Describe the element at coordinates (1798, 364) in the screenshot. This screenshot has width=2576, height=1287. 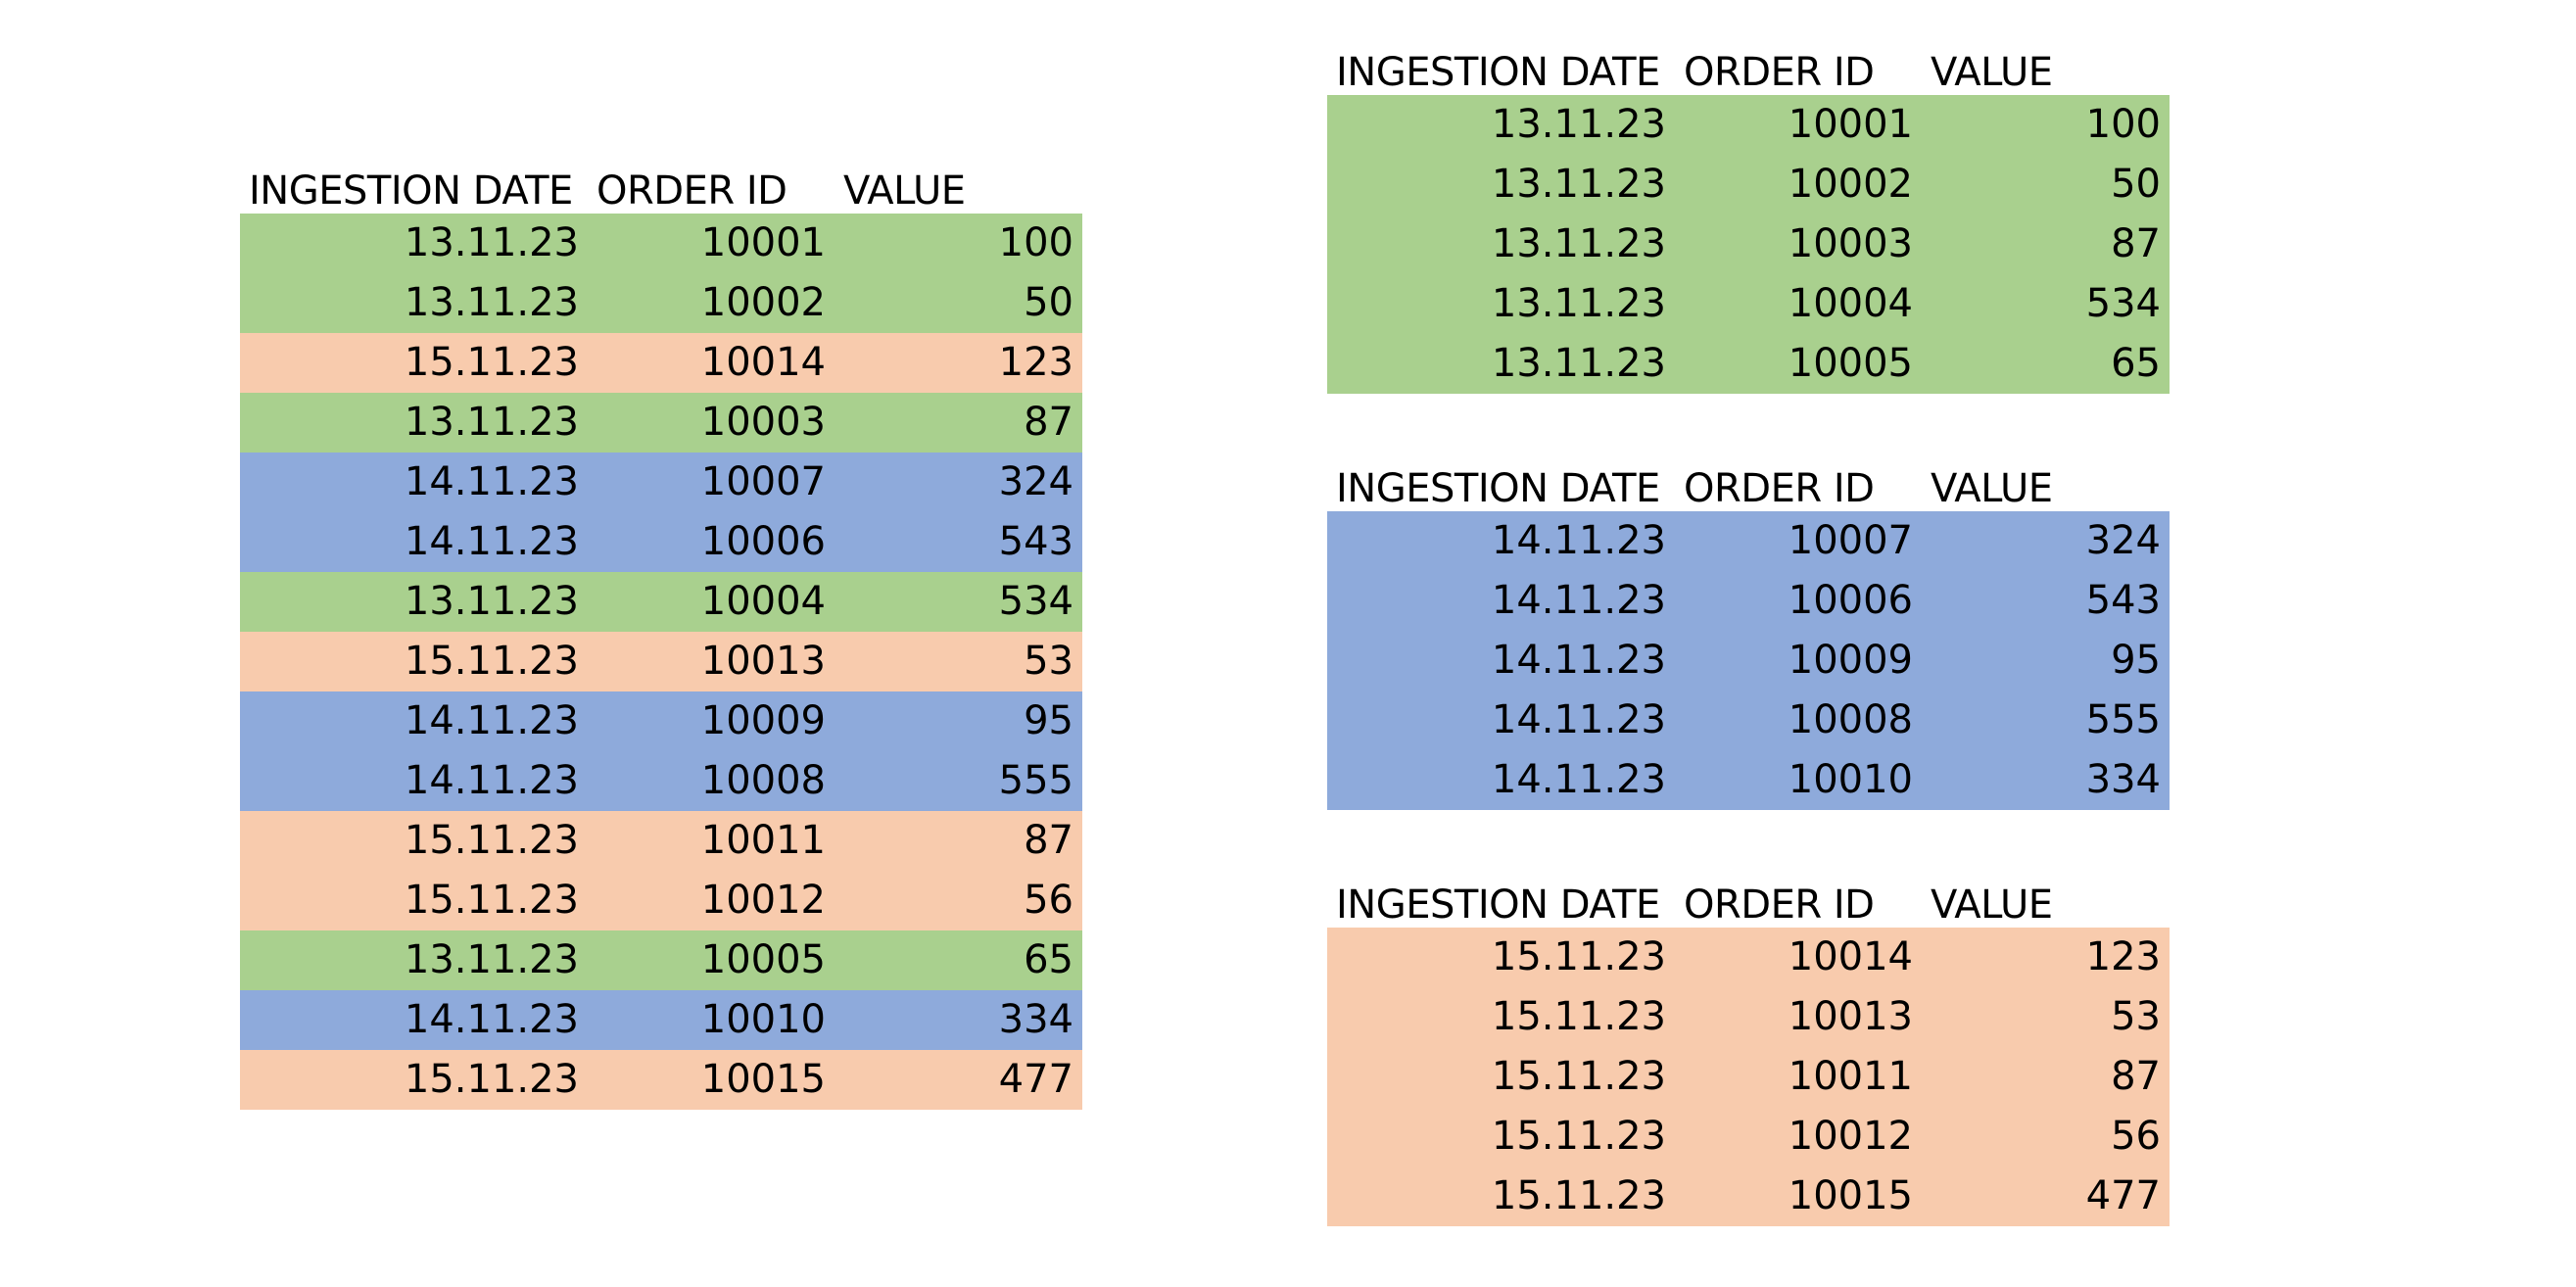
I see `order-id-cell: 10005` at that location.